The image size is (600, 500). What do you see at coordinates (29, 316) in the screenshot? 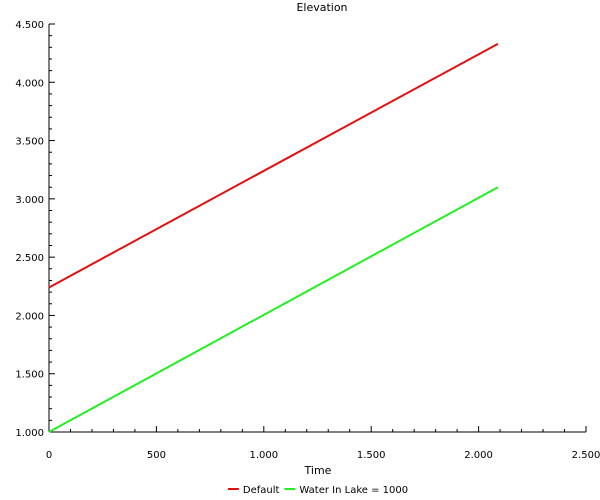
I see `y-tick-label: 2.000` at bounding box center [29, 316].